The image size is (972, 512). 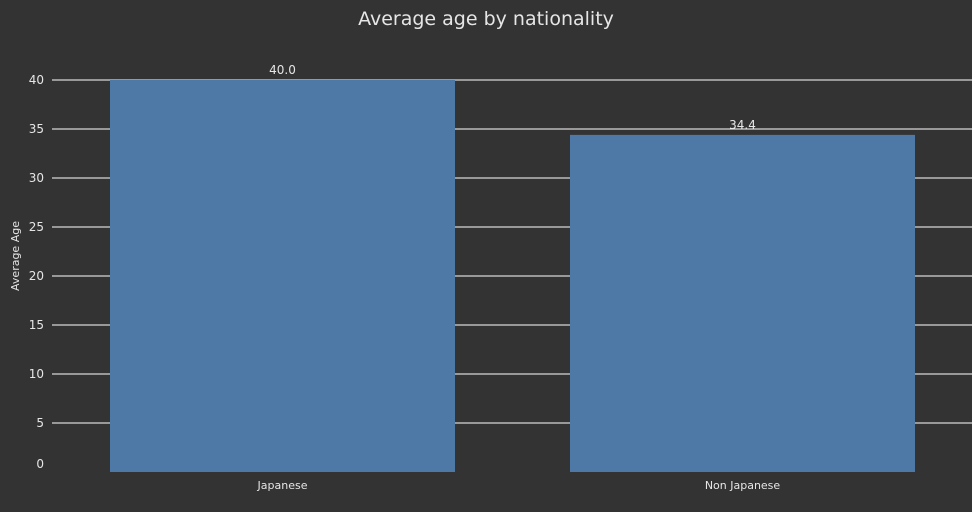 I want to click on x-category-label: Non Japanese, so click(x=743, y=485).